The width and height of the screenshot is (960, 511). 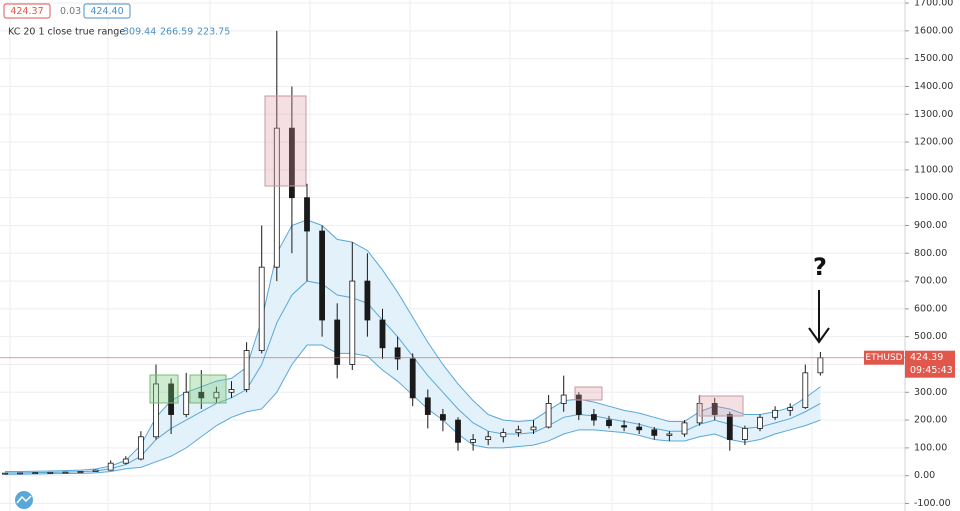 What do you see at coordinates (933, 30) in the screenshot?
I see `y-tick-label: 1600.00` at bounding box center [933, 30].